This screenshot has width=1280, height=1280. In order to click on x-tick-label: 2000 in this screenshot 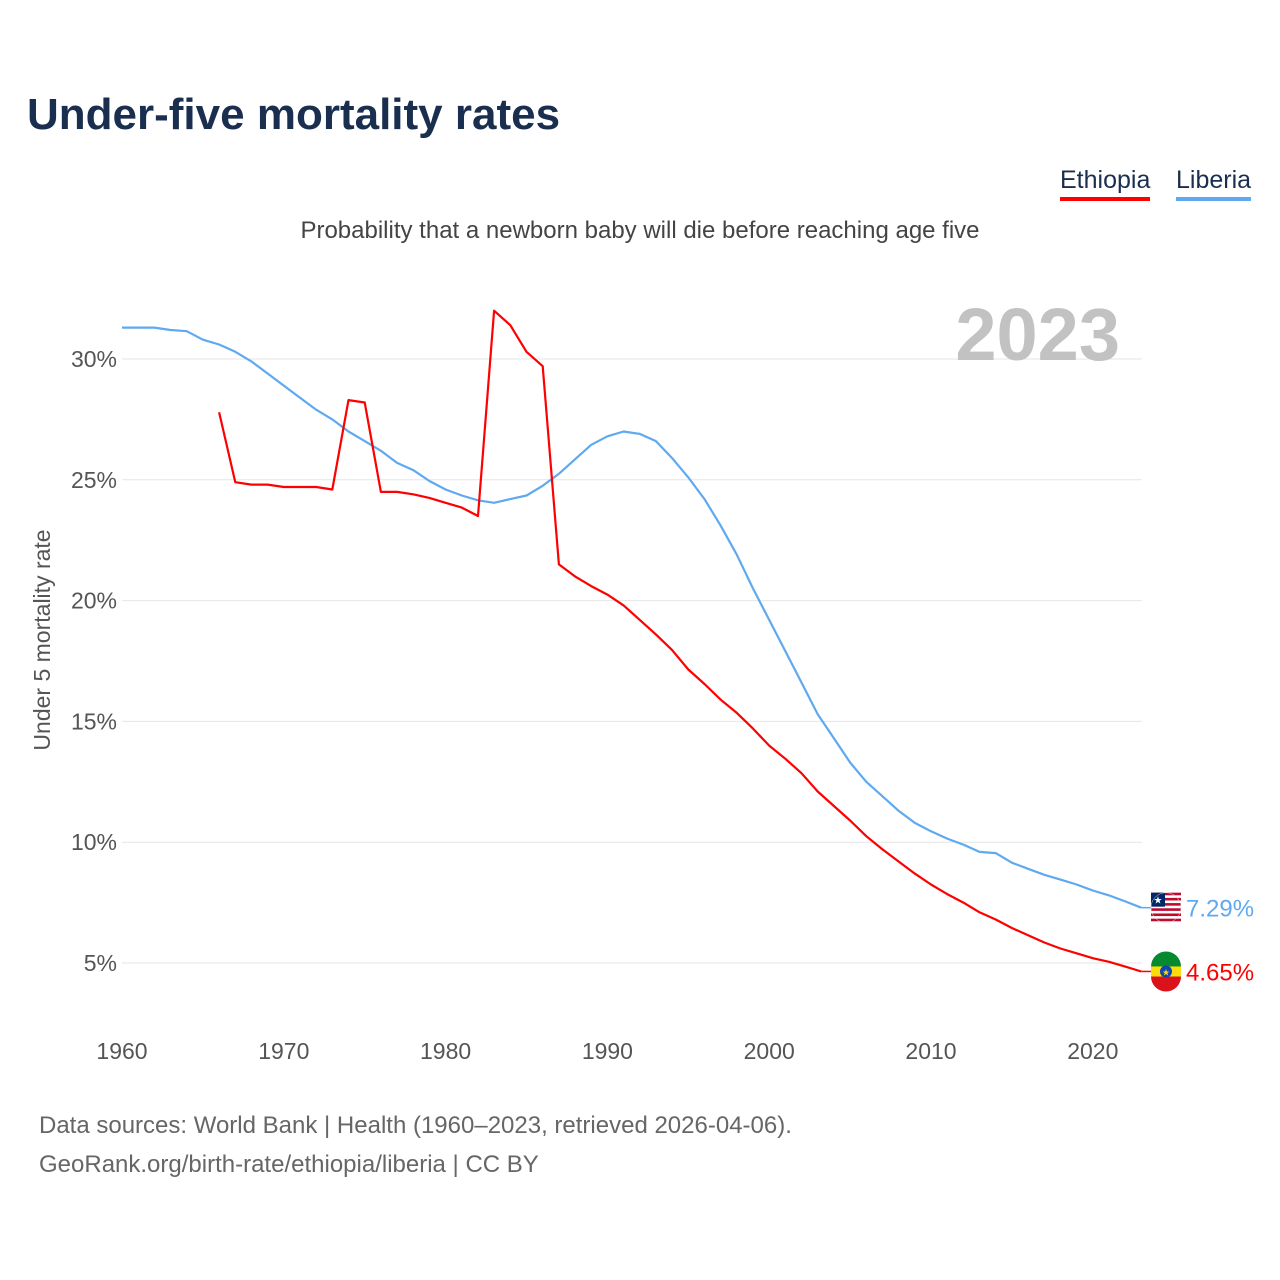, I will do `click(769, 1051)`.